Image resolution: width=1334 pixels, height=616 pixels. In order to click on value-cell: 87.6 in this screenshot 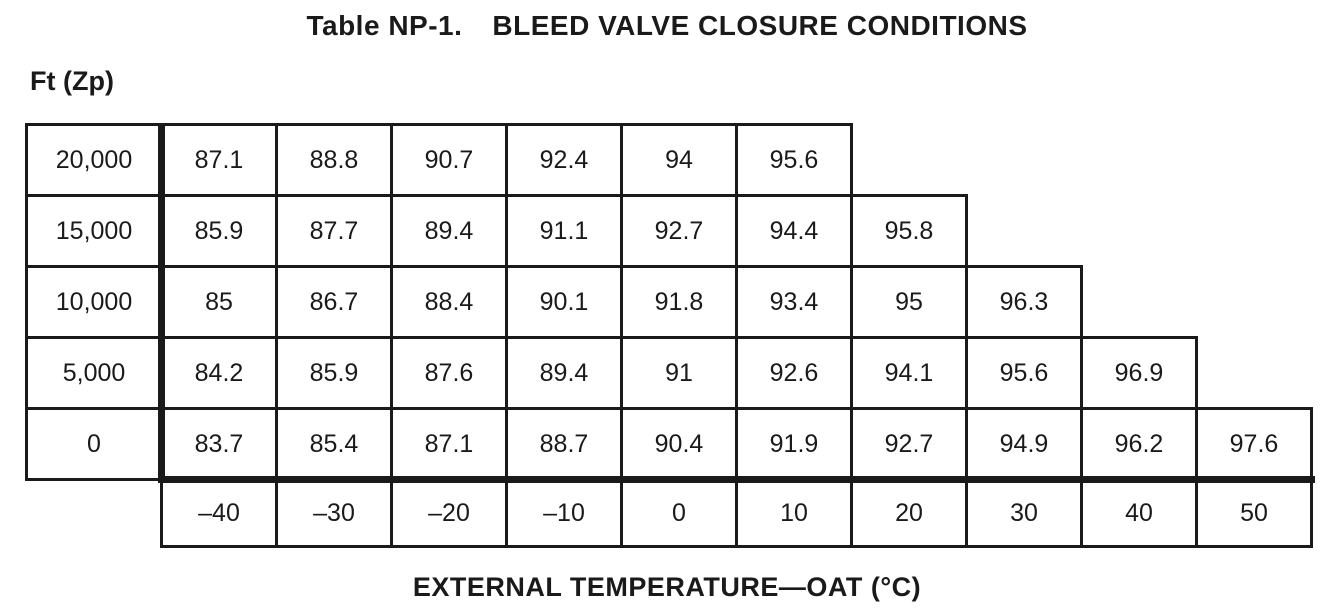, I will do `click(449, 373)`.